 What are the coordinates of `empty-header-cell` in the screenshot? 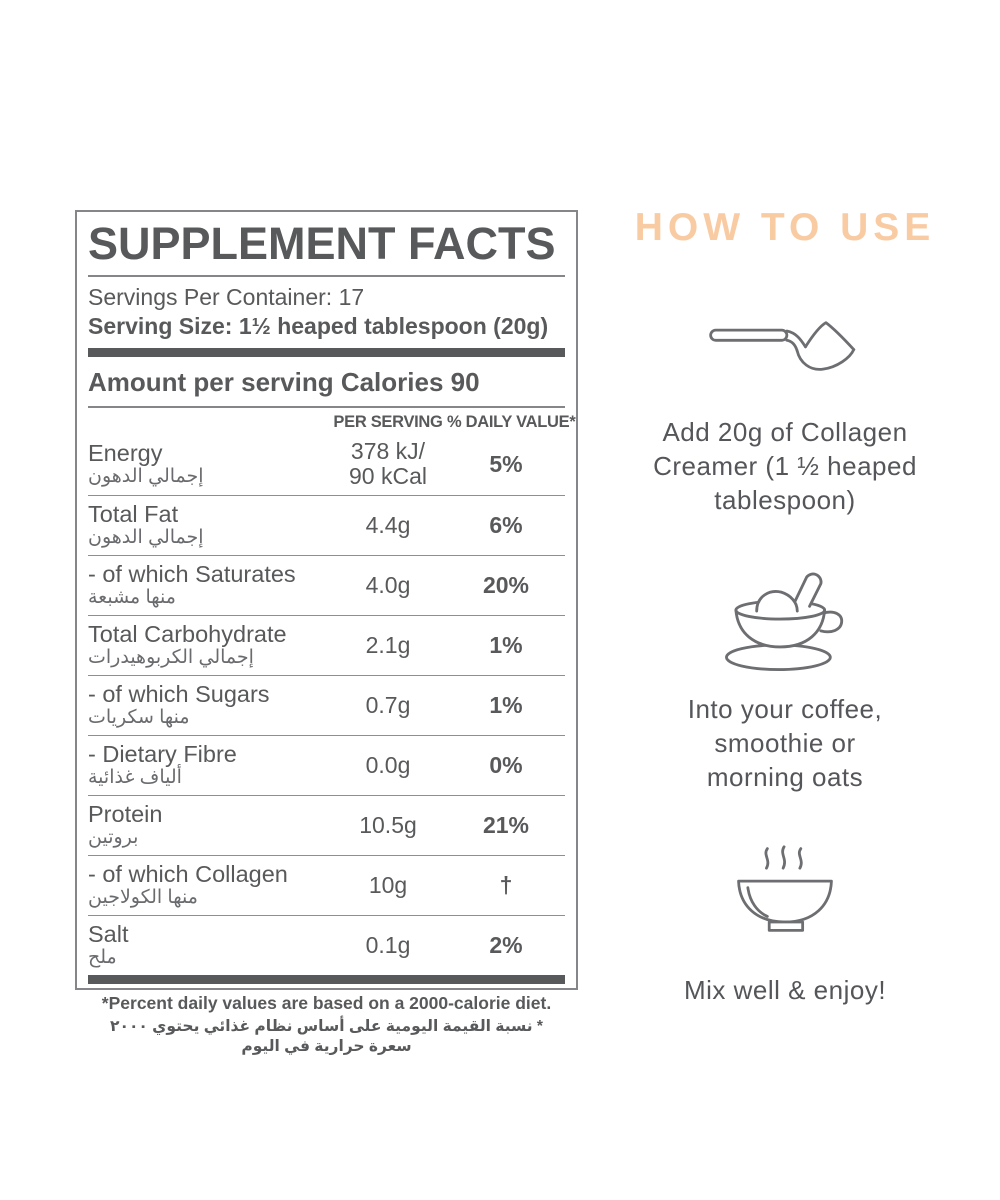 It's located at (208, 422).